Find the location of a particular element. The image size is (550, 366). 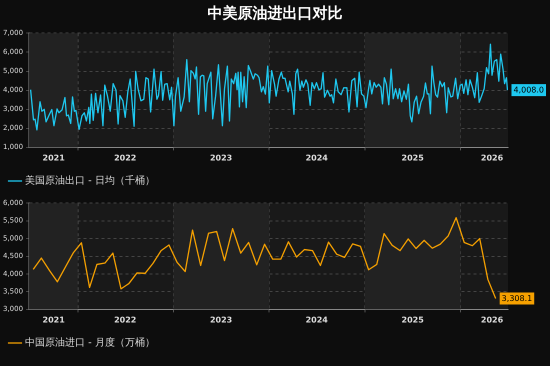

data-label: 3,308.1 is located at coordinates (517, 299).